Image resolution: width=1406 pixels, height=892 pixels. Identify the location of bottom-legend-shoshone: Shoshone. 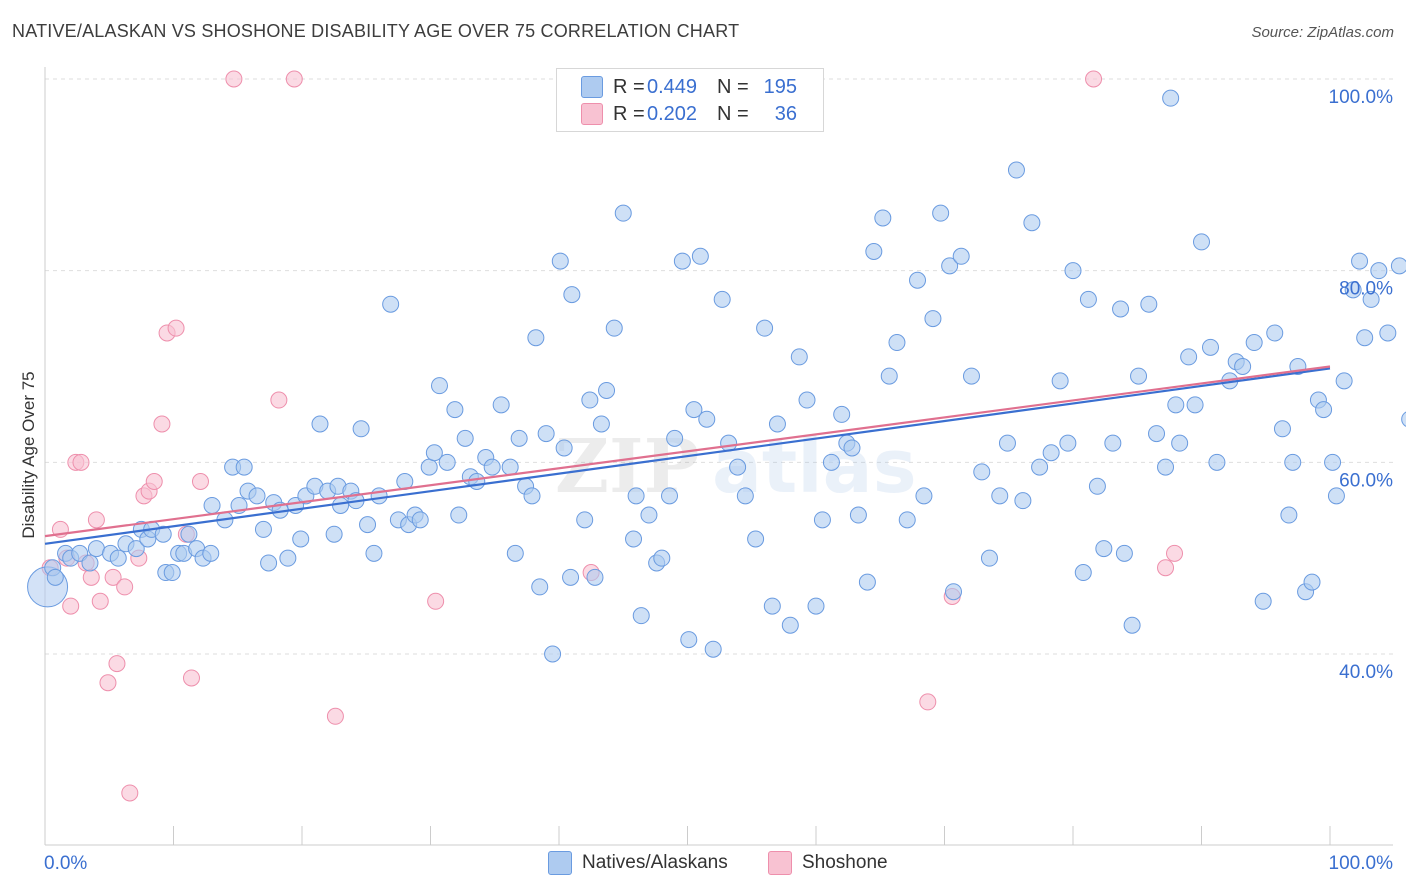
(828, 863).